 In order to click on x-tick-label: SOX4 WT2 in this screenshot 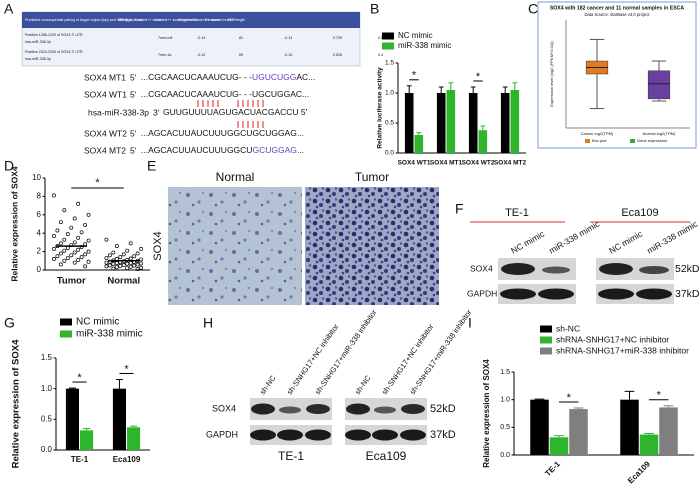, I will do `click(478, 163)`.